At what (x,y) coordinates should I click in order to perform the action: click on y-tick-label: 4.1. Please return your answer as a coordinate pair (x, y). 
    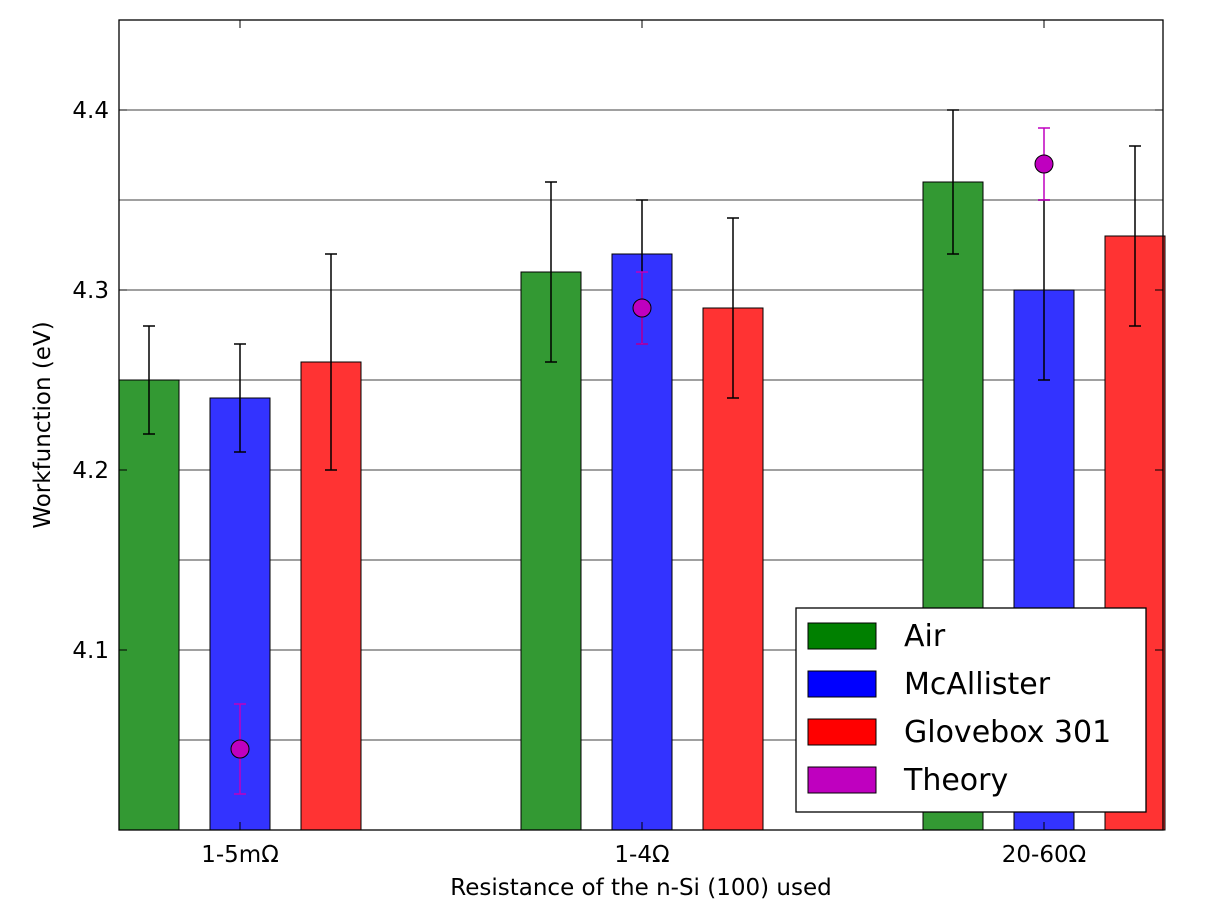
    Looking at the image, I should click on (90, 651).